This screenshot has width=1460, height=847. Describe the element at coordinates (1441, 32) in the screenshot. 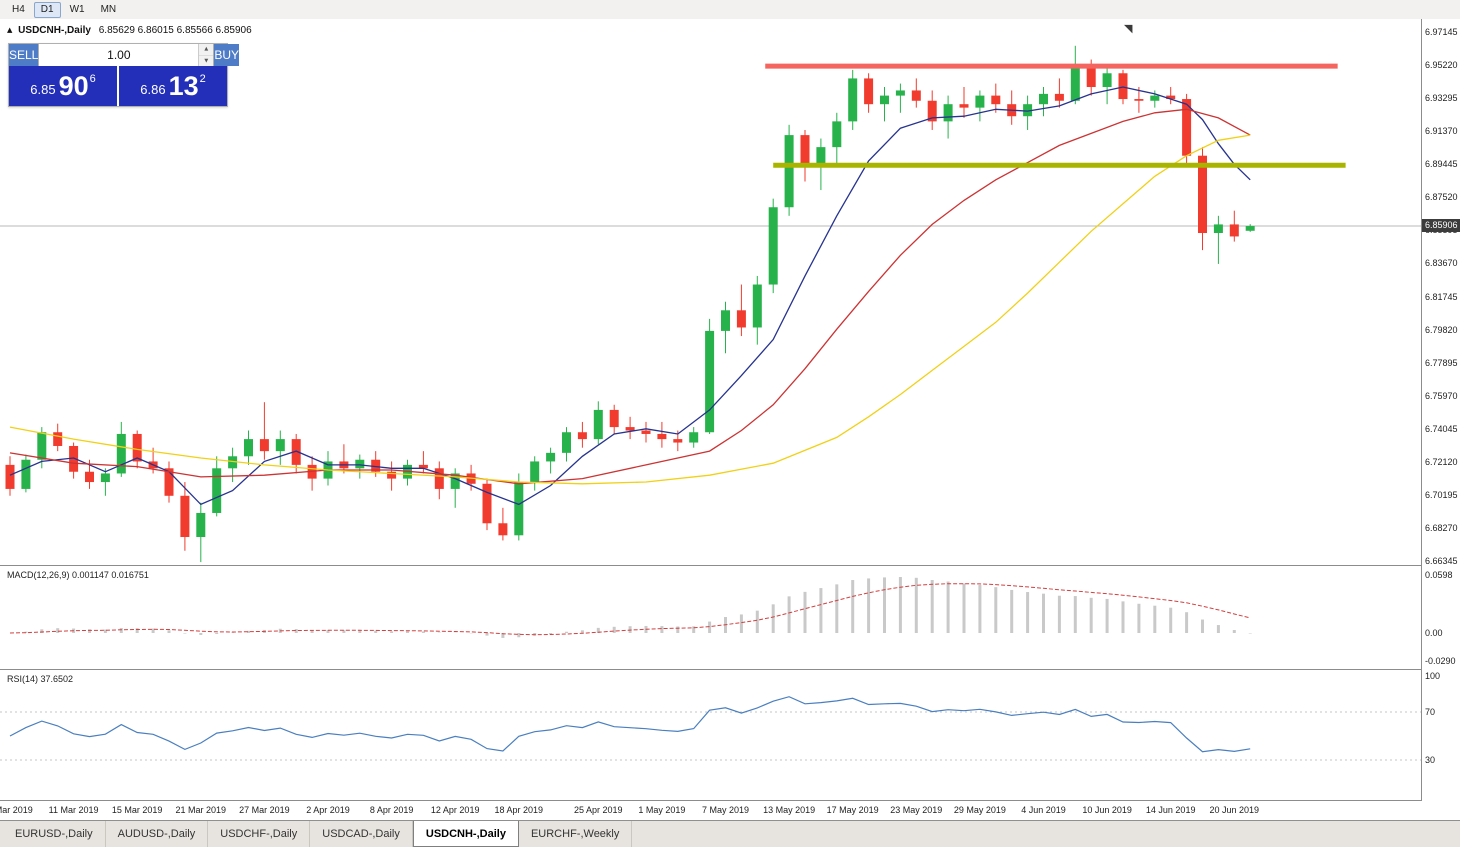

I see `price-tick-label: 6.97145` at that location.